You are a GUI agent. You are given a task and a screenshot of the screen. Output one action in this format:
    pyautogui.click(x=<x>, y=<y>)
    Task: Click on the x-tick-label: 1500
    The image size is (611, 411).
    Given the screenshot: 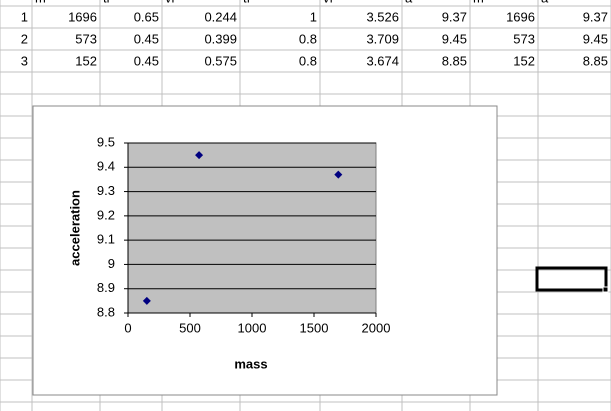 What is the action you would take?
    pyautogui.click(x=314, y=327)
    